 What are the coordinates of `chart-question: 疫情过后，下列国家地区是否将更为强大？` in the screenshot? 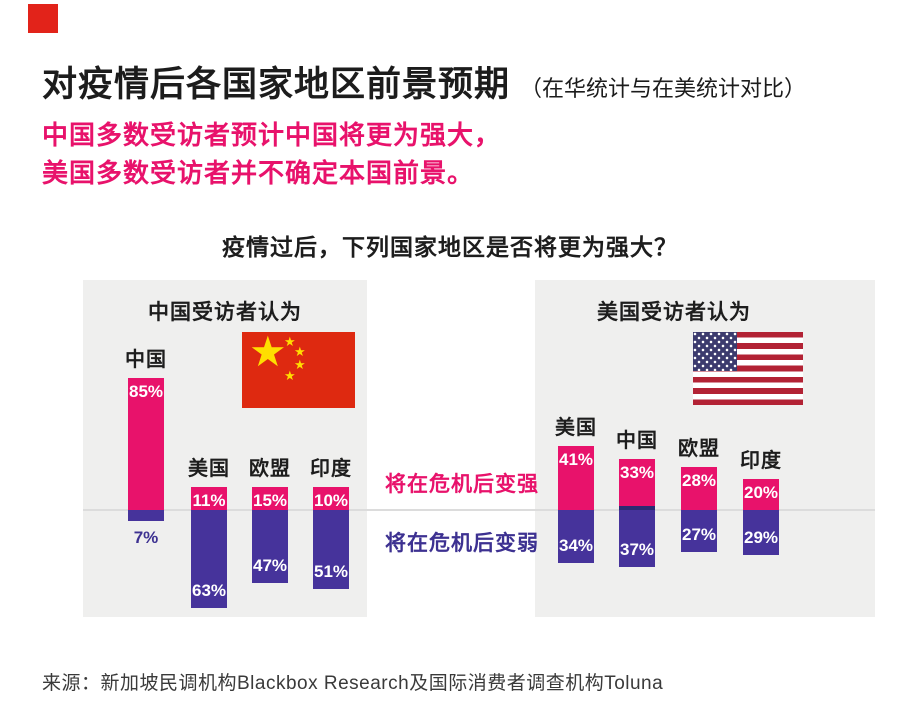 It's located at (450, 247).